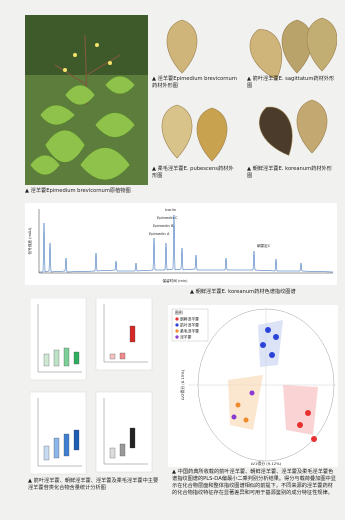 Image resolution: width=345 pixels, height=520 pixels. What do you see at coordinates (243, 292) in the screenshot?
I see `caption: ▲ 朝鲜淫羊藿E. koreanum药材色谱指纹图谱` at bounding box center [243, 292].